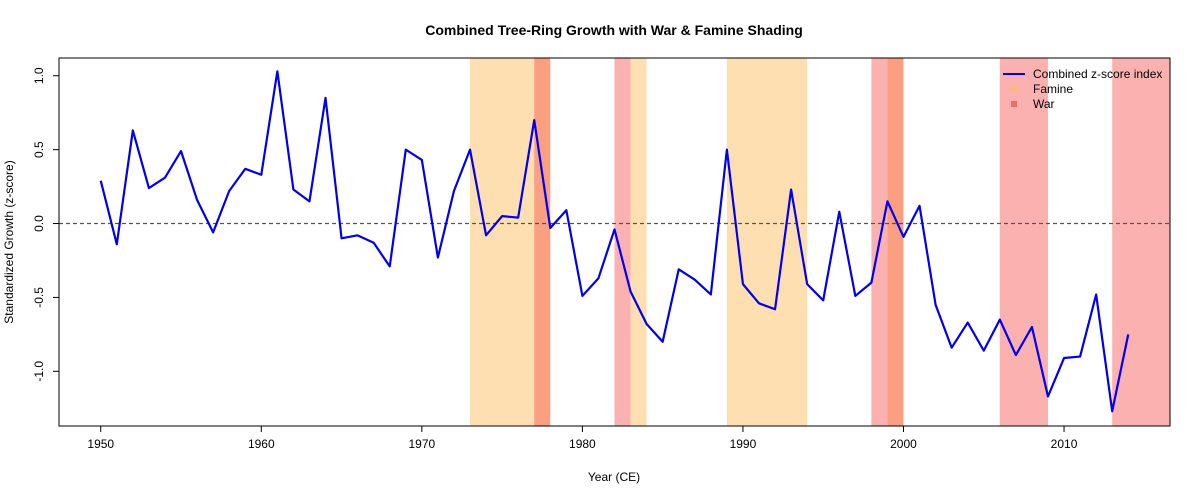 Image resolution: width=1200 pixels, height=500 pixels. Describe the element at coordinates (895, 242) in the screenshot. I see `shade-war-1999` at that location.